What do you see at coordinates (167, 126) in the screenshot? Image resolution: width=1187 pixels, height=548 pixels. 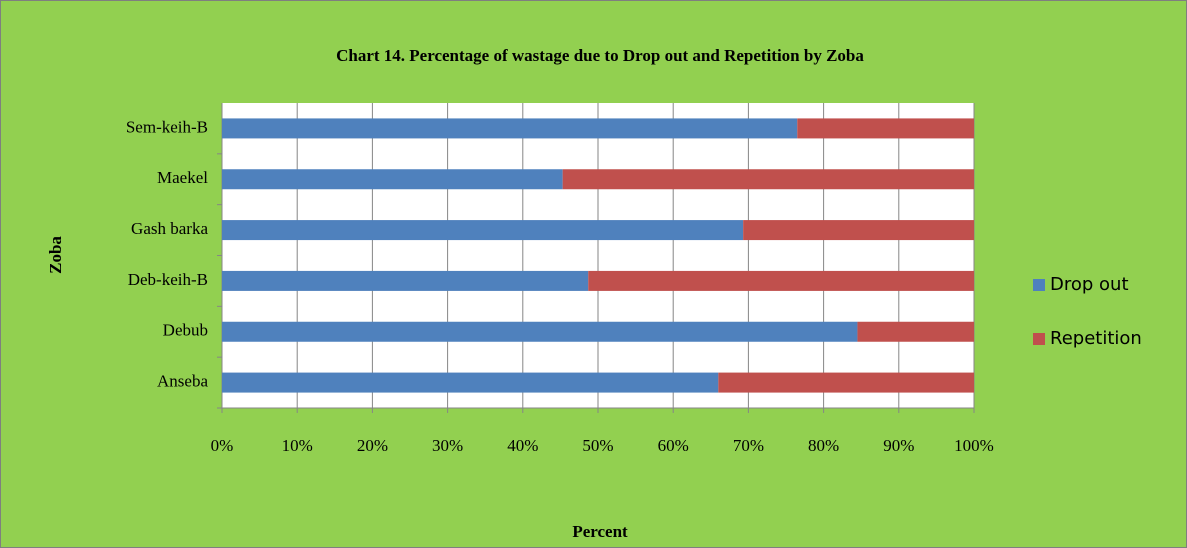 I see `y-tick-label: Sem-keih-B` at bounding box center [167, 126].